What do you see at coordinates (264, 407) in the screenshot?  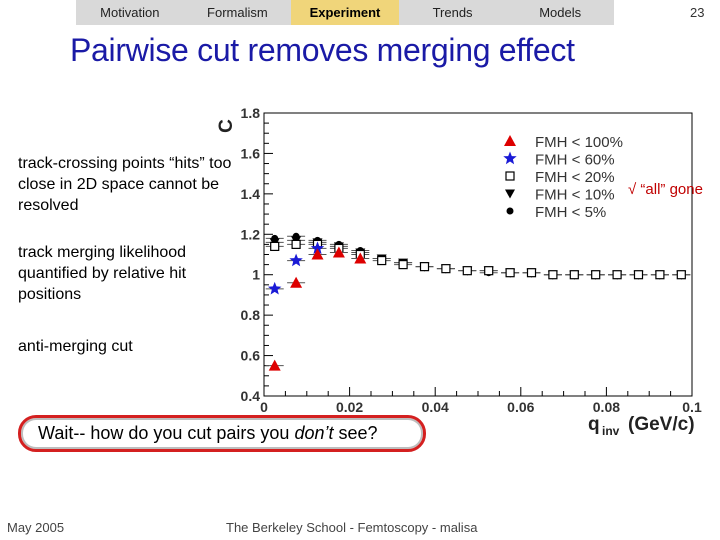 I see `x-tick-label: 0` at bounding box center [264, 407].